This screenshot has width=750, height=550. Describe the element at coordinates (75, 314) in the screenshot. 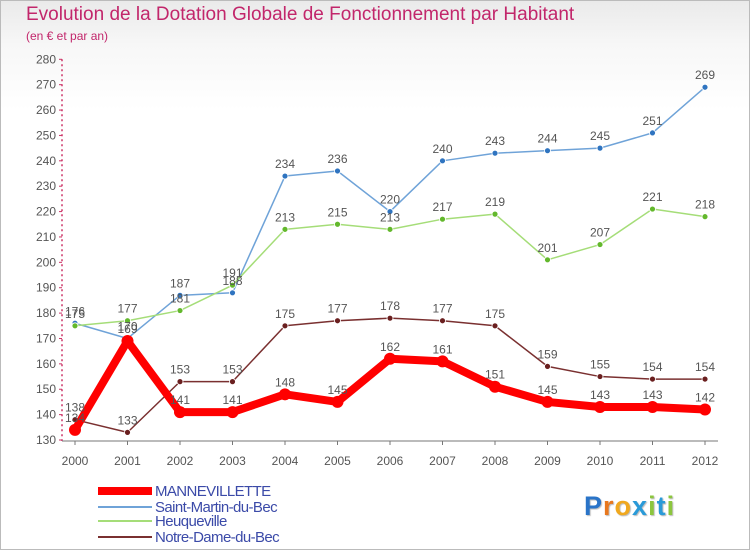

I see `data-label-heuqueville: 175` at that location.